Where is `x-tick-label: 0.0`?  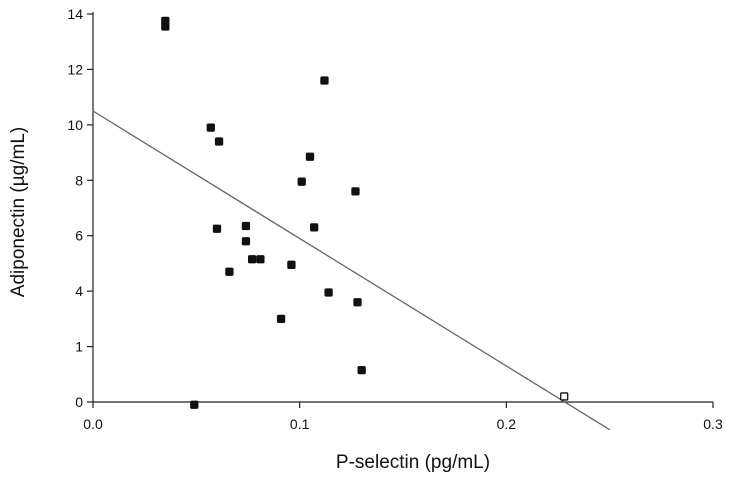
x-tick-label: 0.0 is located at coordinates (93, 424).